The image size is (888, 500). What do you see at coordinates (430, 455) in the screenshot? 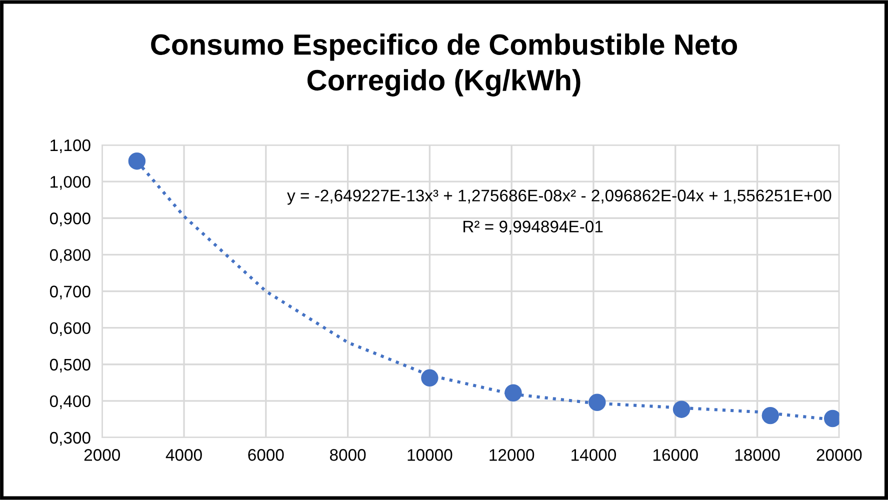
I see `x-tick-label: 10000` at bounding box center [430, 455].